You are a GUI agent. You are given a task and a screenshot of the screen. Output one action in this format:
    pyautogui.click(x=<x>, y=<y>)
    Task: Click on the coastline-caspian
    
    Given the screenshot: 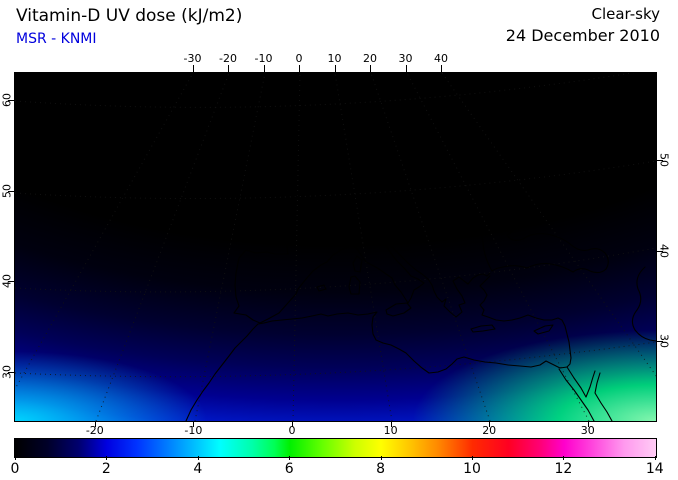 What is the action you would take?
    pyautogui.click(x=643, y=304)
    